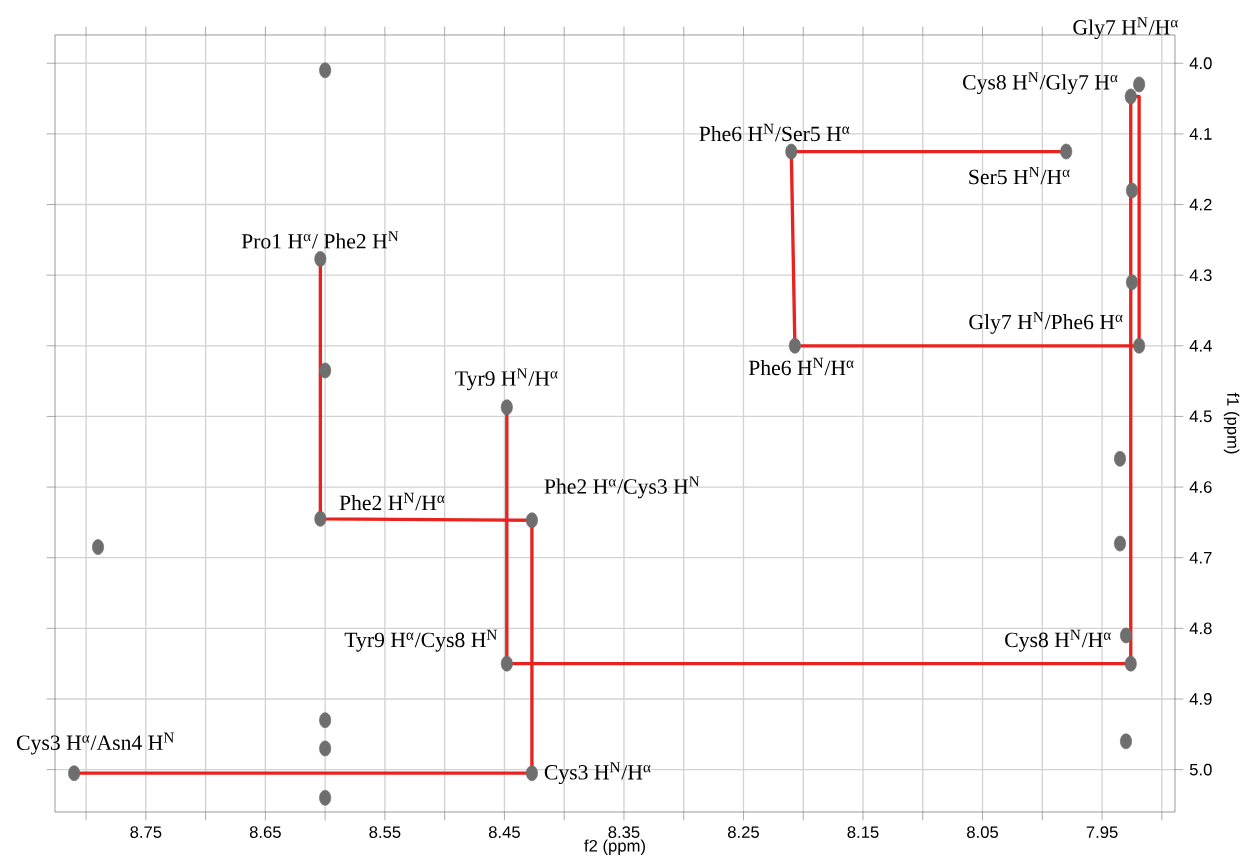 This screenshot has width=1250, height=866. Describe the element at coordinates (1058, 640) in the screenshot. I see `annotation: Cys8 H$^{N}$/H$^{α}$` at that location.